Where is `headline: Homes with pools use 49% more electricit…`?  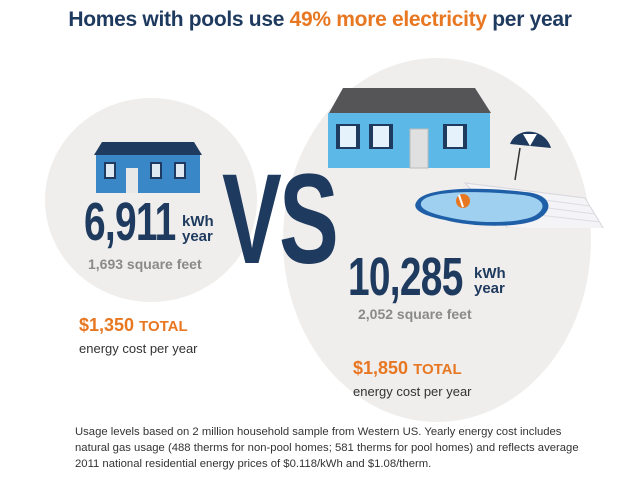 headline: Homes with pools use 49% more electricit… is located at coordinates (320, 20).